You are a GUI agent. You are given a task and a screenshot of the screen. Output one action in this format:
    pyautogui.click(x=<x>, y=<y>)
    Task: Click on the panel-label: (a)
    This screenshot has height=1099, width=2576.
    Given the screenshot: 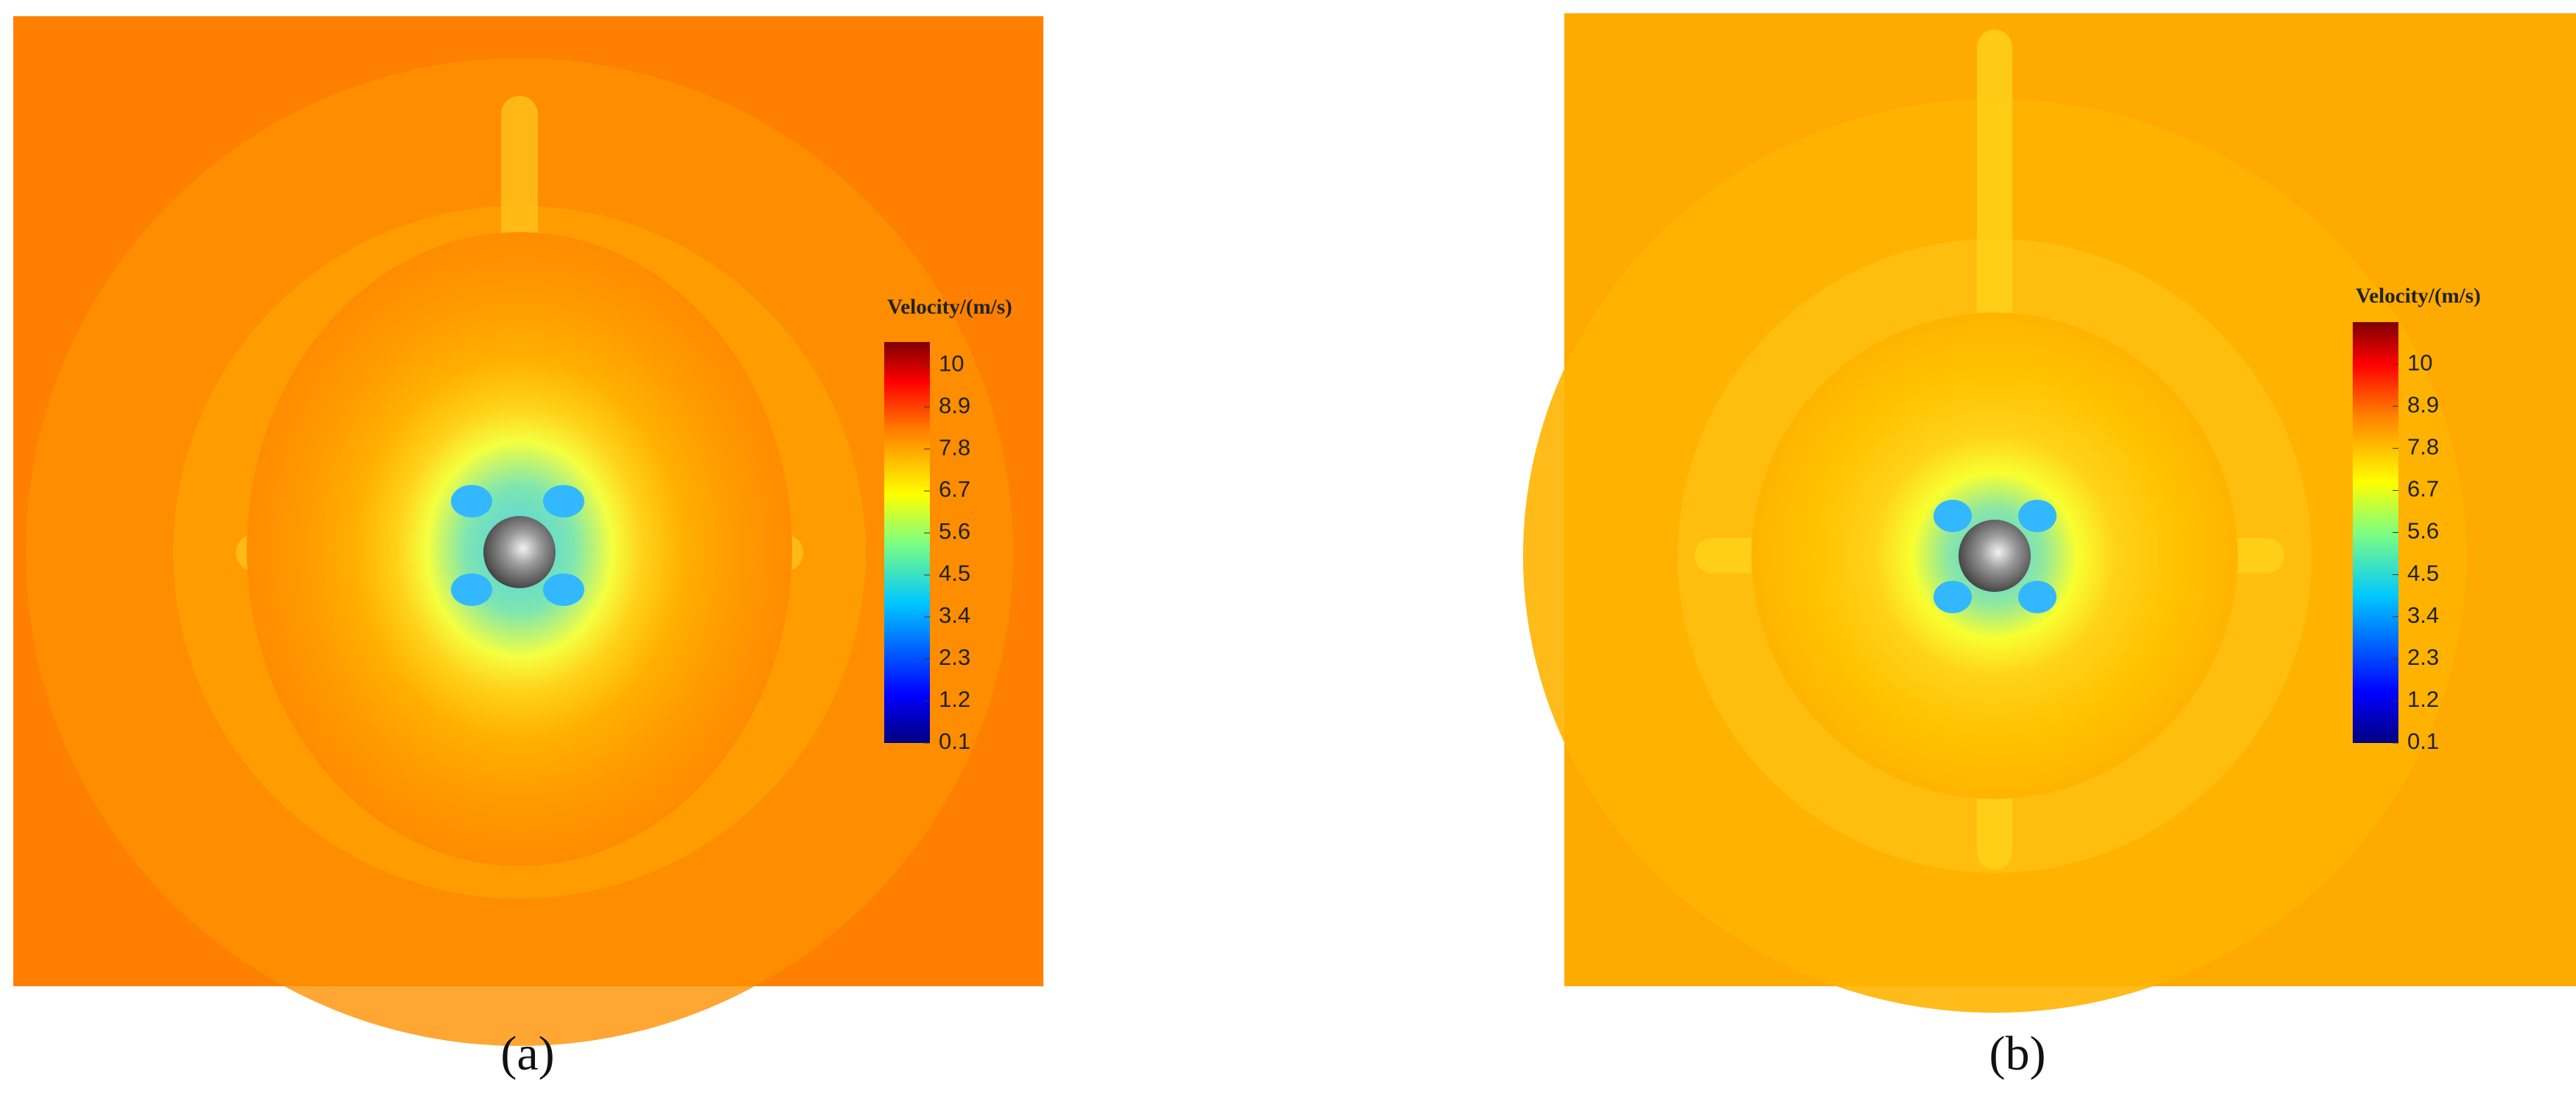 What is the action you would take?
    pyautogui.click(x=527, y=1054)
    